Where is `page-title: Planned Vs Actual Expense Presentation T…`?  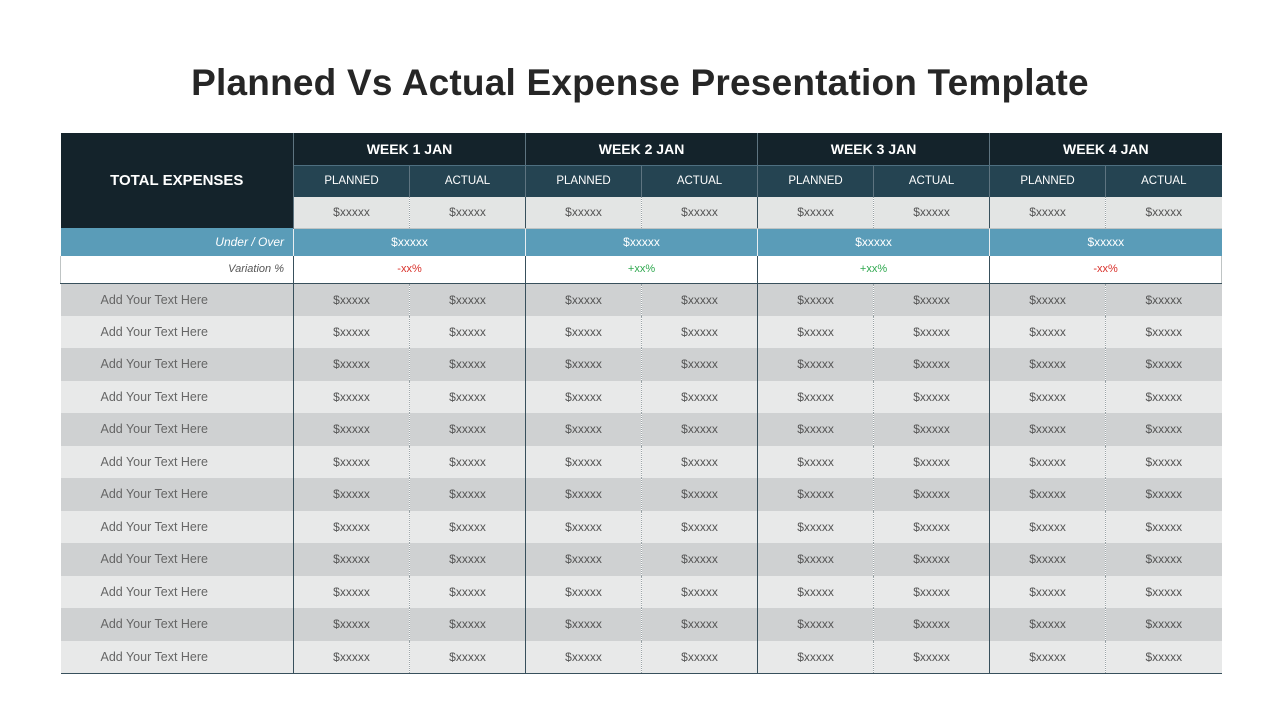
page-title: Planned Vs Actual Expense Presentation T… is located at coordinates (640, 82).